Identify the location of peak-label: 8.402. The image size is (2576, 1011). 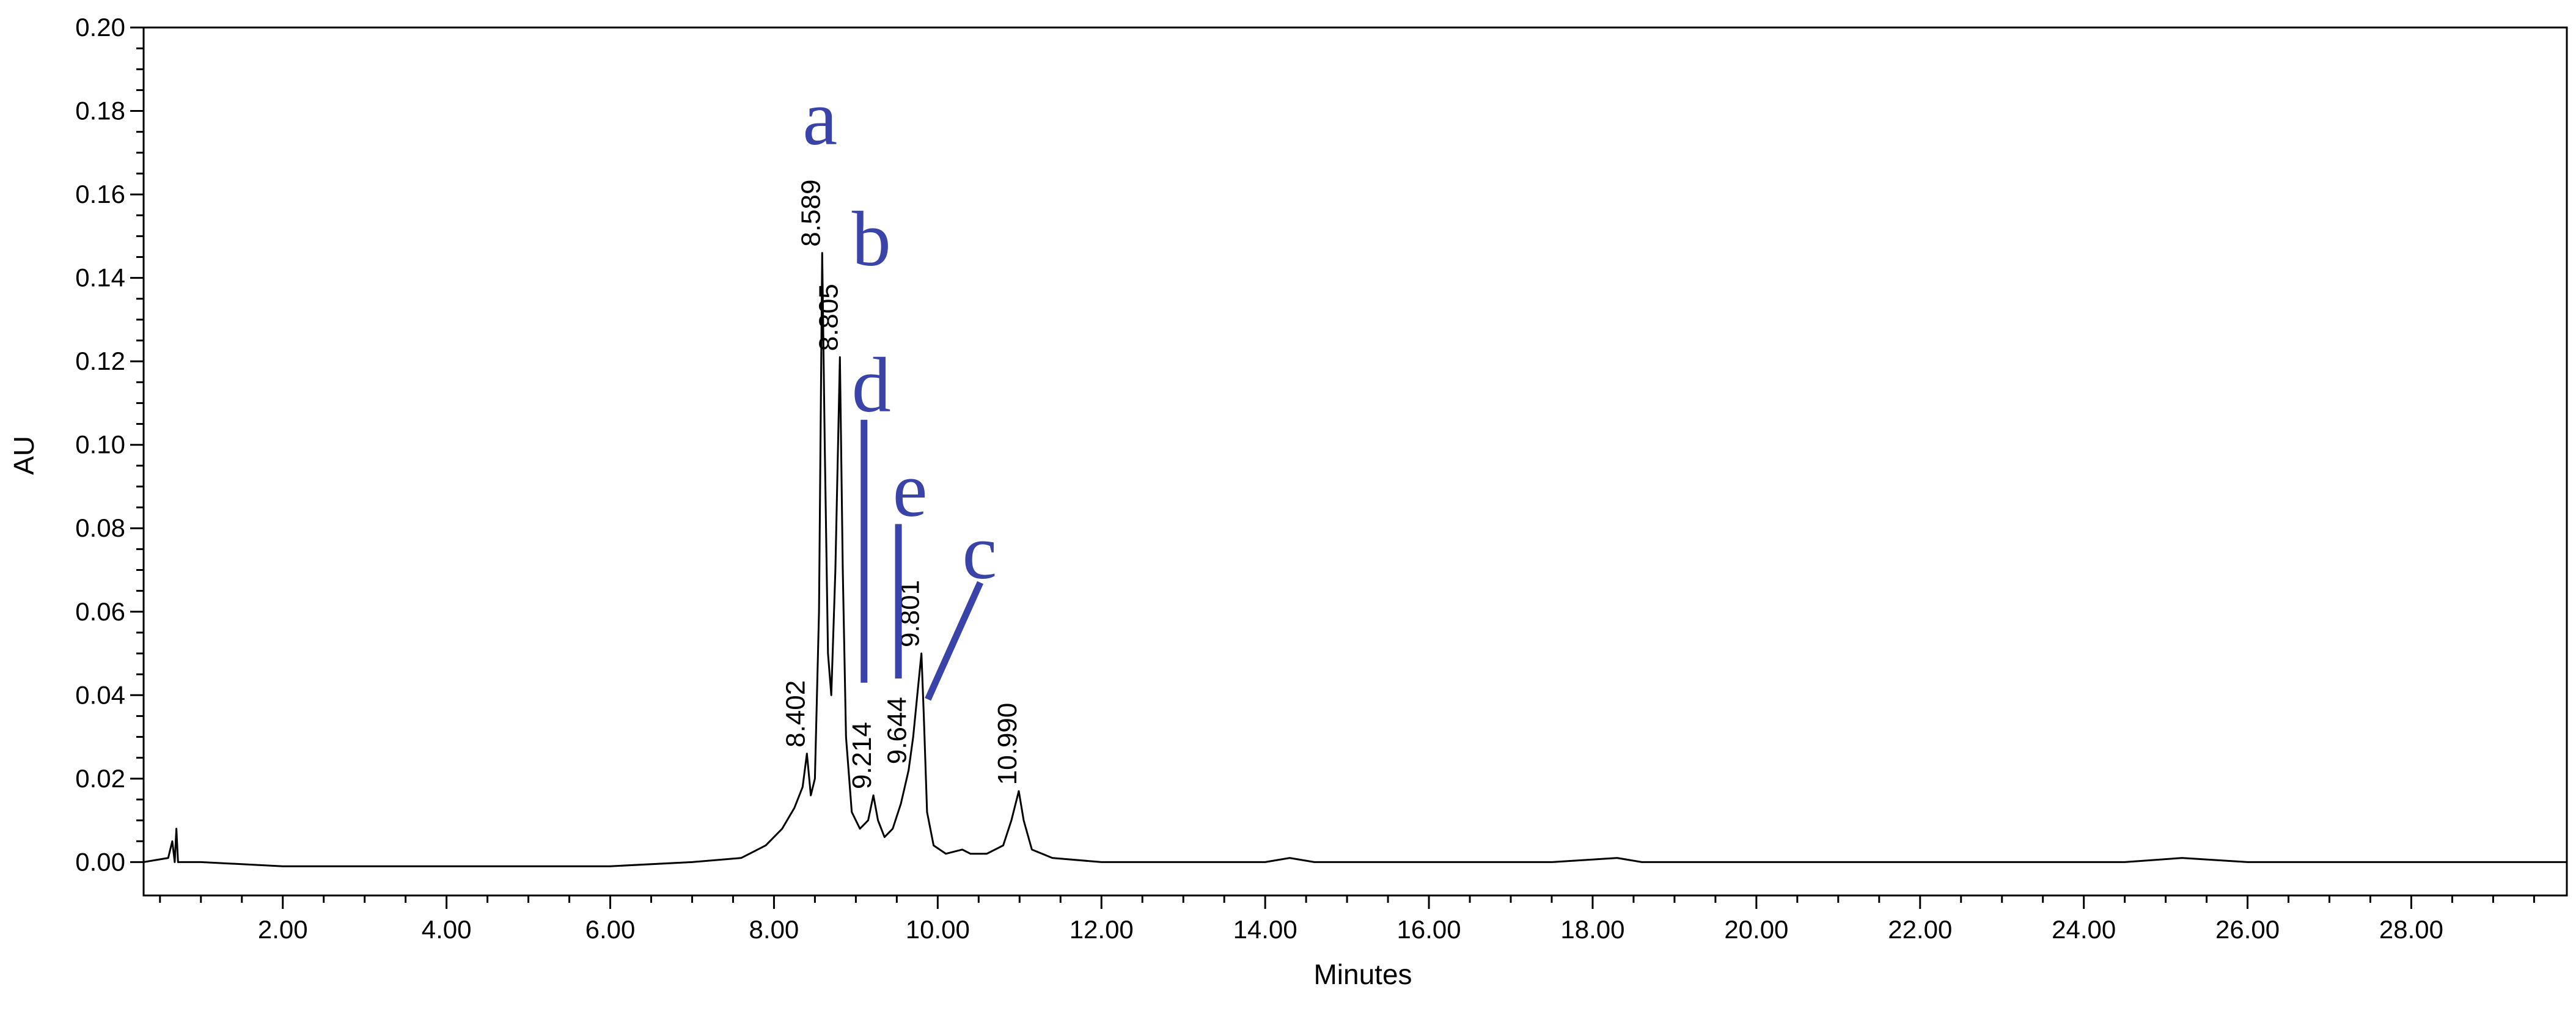
(795, 714).